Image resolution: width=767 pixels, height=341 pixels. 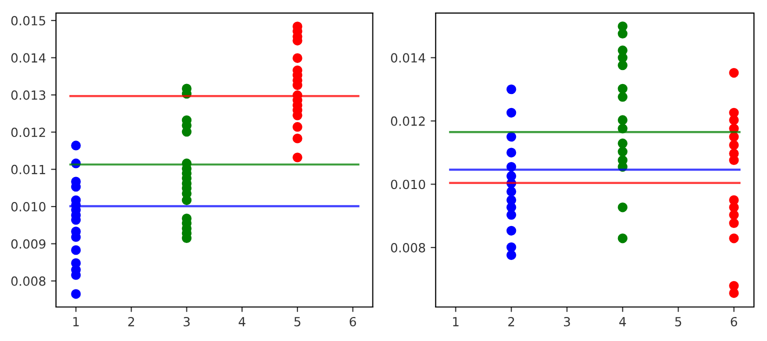 What do you see at coordinates (28, 244) in the screenshot?
I see `y-tick-label: 0.009` at bounding box center [28, 244].